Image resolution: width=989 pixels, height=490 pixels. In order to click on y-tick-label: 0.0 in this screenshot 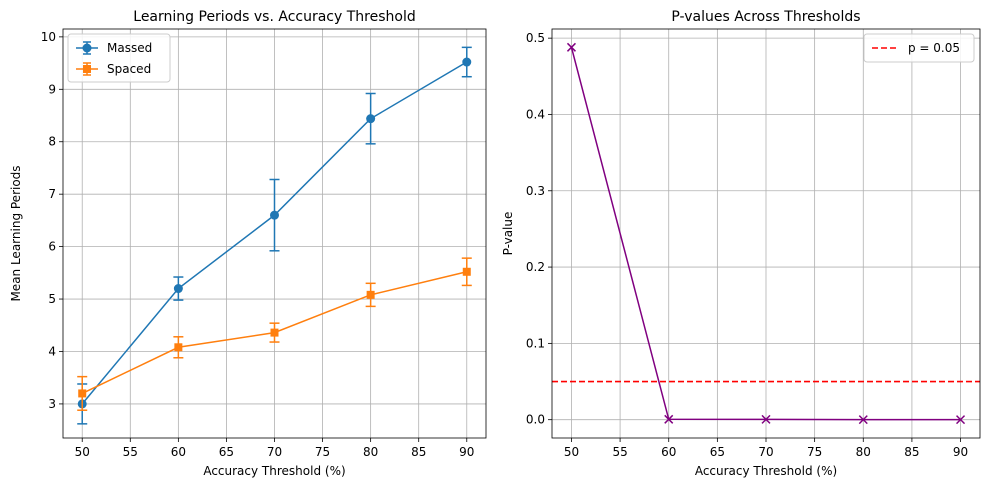, I will do `click(535, 420)`.